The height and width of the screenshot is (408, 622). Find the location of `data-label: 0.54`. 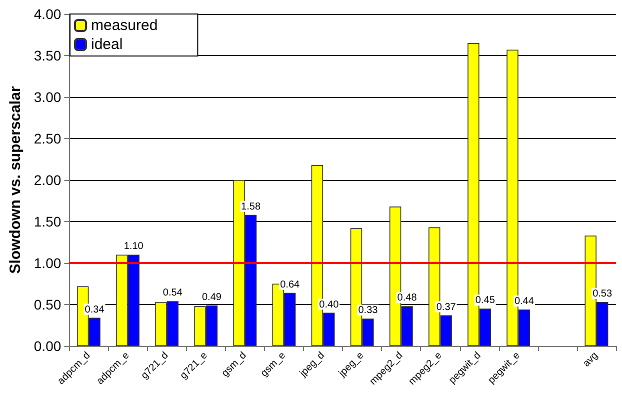

data-label: 0.54 is located at coordinates (172, 293).